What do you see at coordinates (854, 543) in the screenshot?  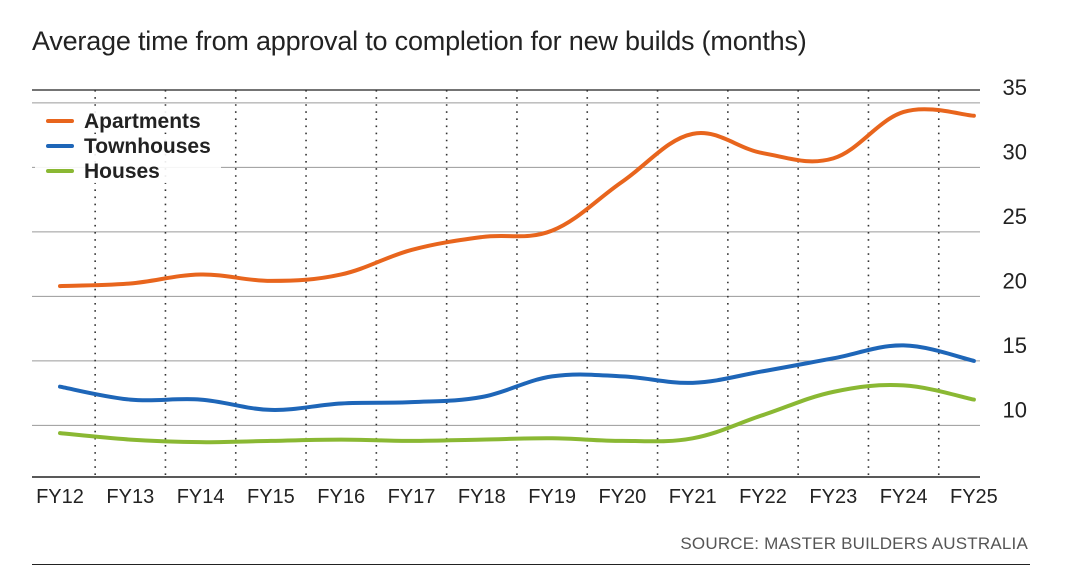 I see `source-note: SOURCE: MASTER BUILDERS AUSTRALIA` at bounding box center [854, 543].